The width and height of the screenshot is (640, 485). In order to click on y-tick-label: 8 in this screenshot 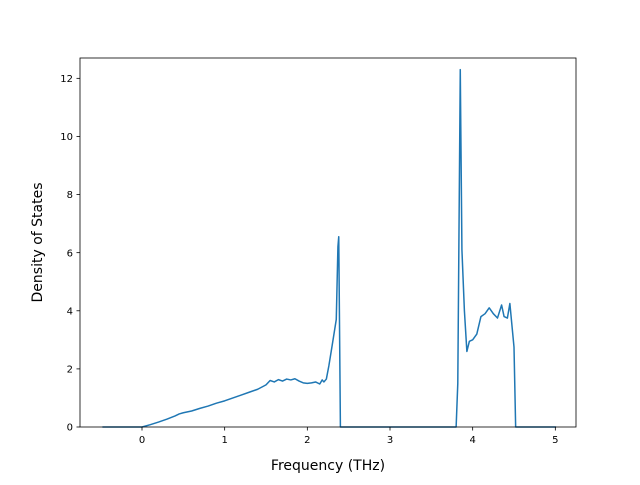, I will do `click(70, 195)`.